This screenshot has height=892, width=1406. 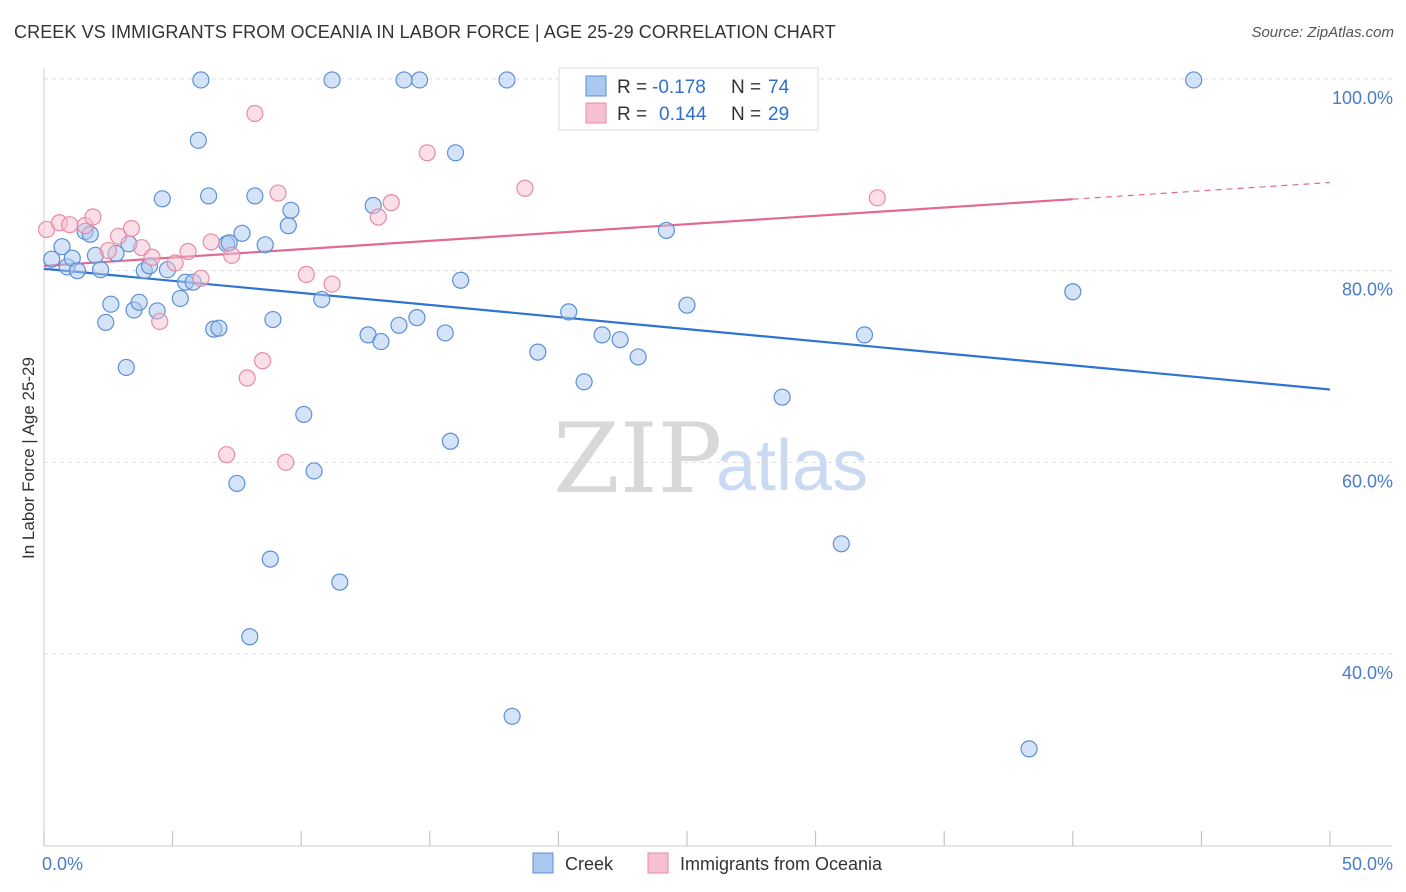 I want to click on x-tick-labels: 0.0% 50.0%, so click(x=717, y=864).